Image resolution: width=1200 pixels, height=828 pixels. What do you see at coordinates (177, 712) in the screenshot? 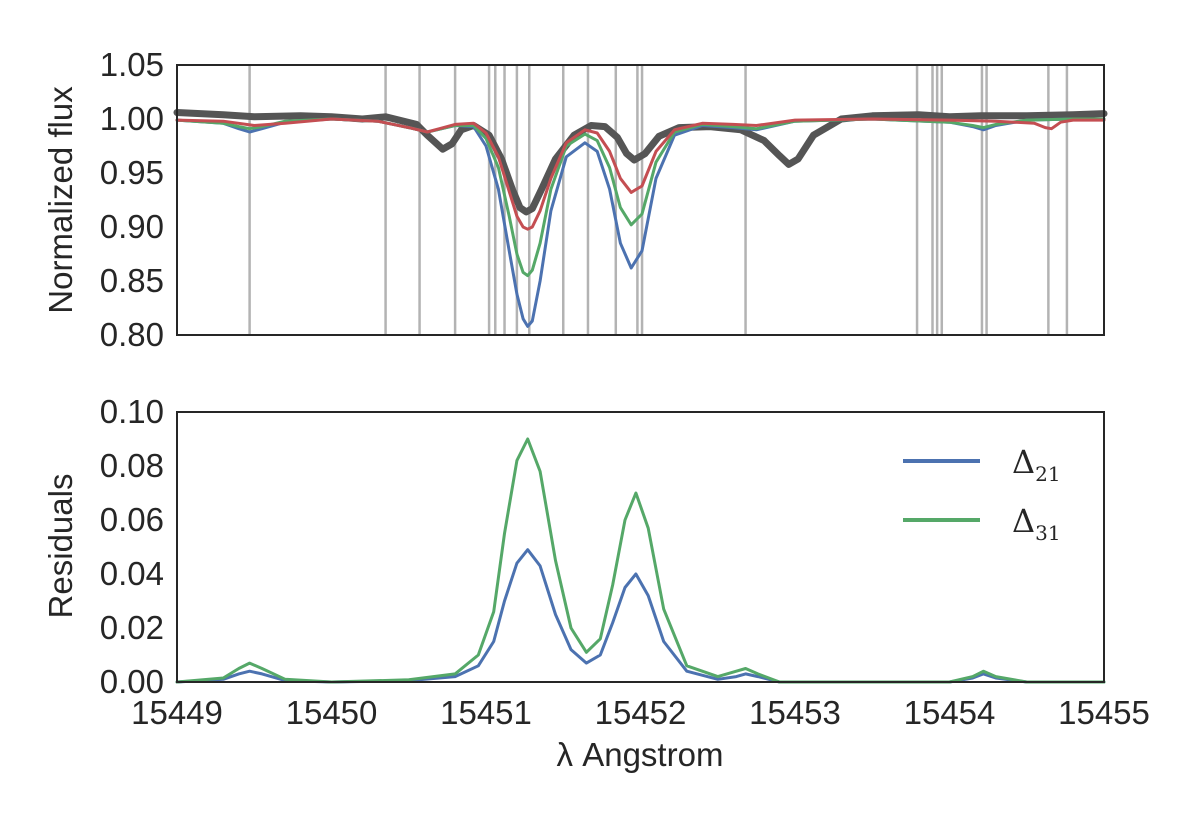
I see `x-tick-0: 15449` at bounding box center [177, 712].